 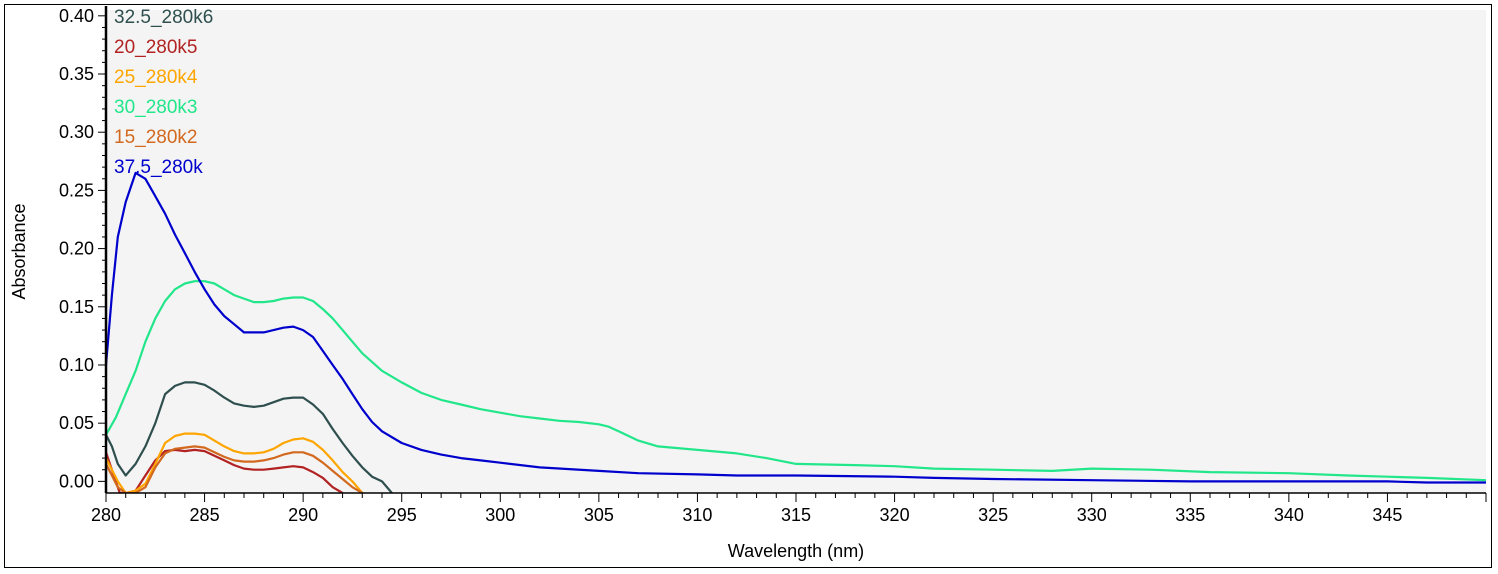 I want to click on x-tick-label: 300, so click(x=500, y=515).